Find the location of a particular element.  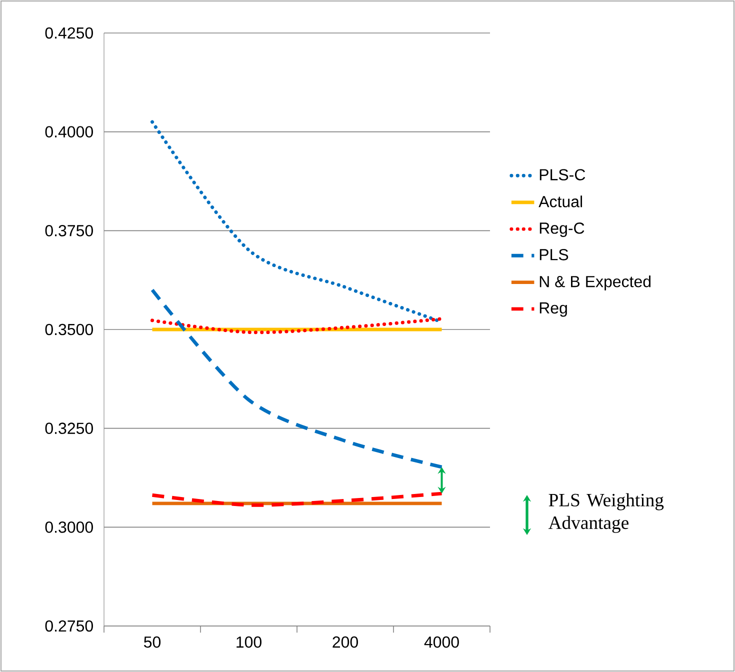

text: PLS Weighting Advantage is located at coordinates (606, 513).